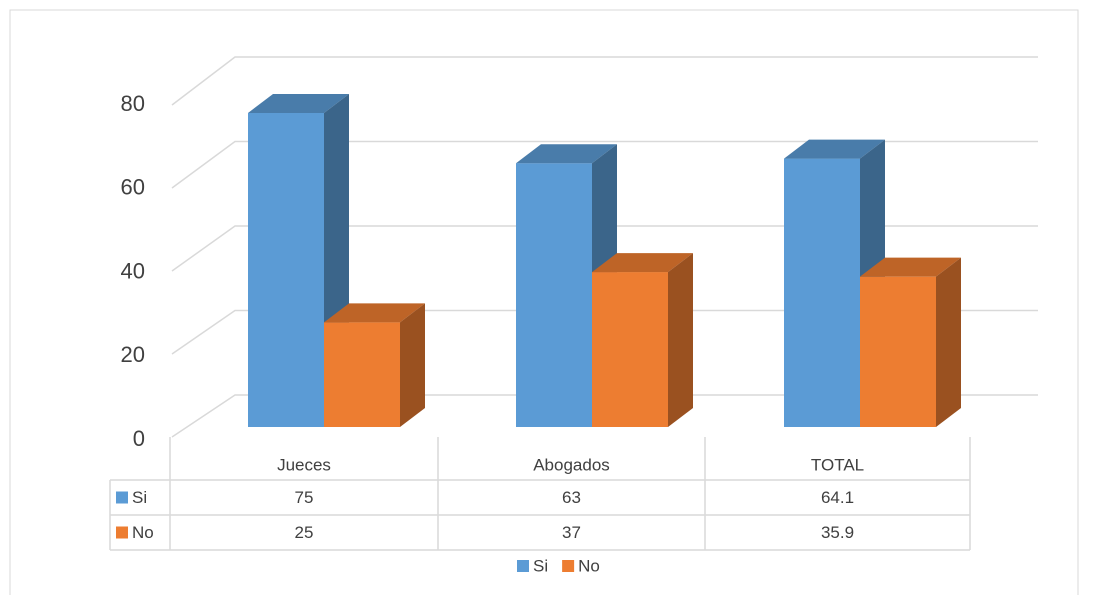  What do you see at coordinates (837, 464) in the screenshot?
I see `x-tick-label: TOTAL` at bounding box center [837, 464].